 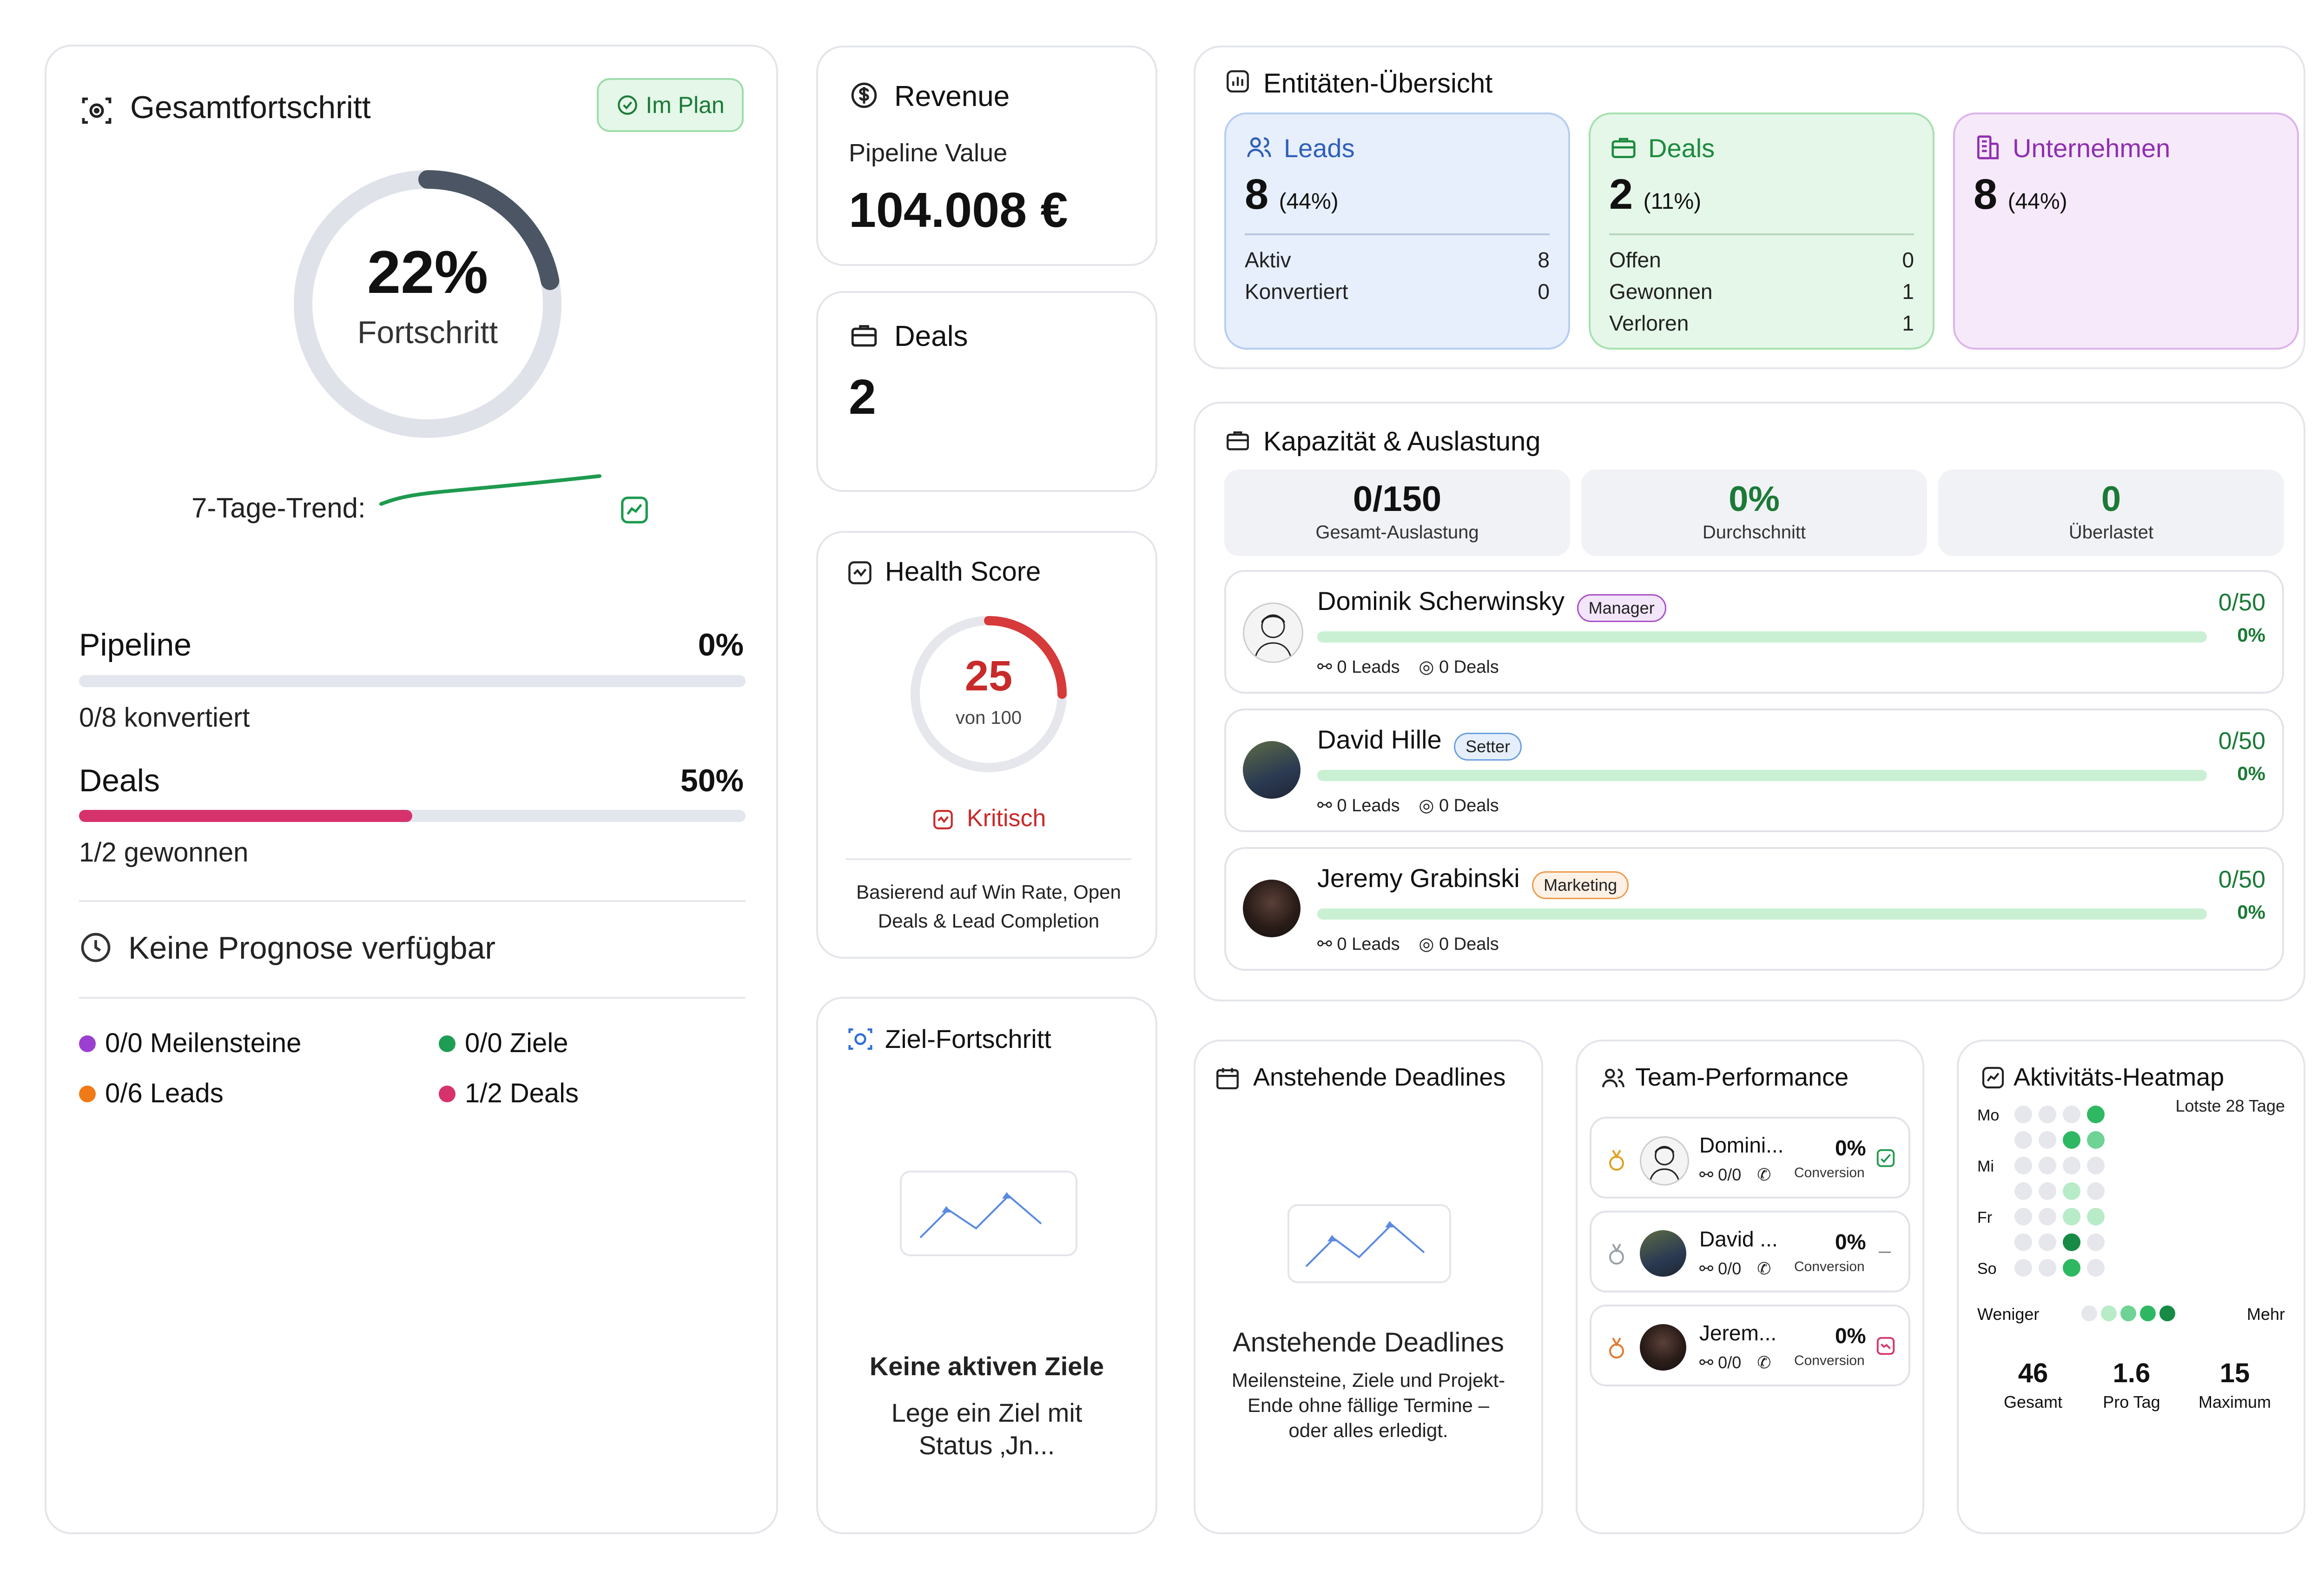 What do you see at coordinates (1761, 231) in the screenshot?
I see `entity-deals: Deals 2 (11%) Offen 0 Gewonnen 1 Verloren 1` at bounding box center [1761, 231].